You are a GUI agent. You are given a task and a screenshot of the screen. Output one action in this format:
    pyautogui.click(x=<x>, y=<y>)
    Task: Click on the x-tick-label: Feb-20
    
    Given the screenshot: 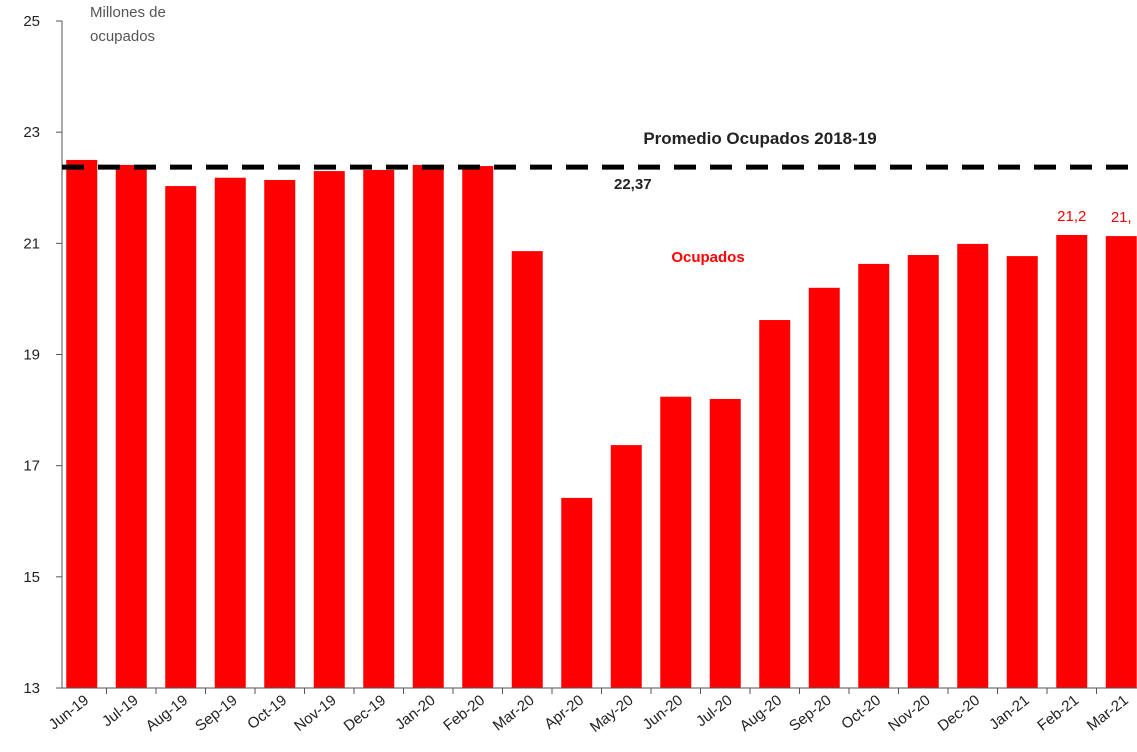 What is the action you would take?
    pyautogui.click(x=464, y=713)
    